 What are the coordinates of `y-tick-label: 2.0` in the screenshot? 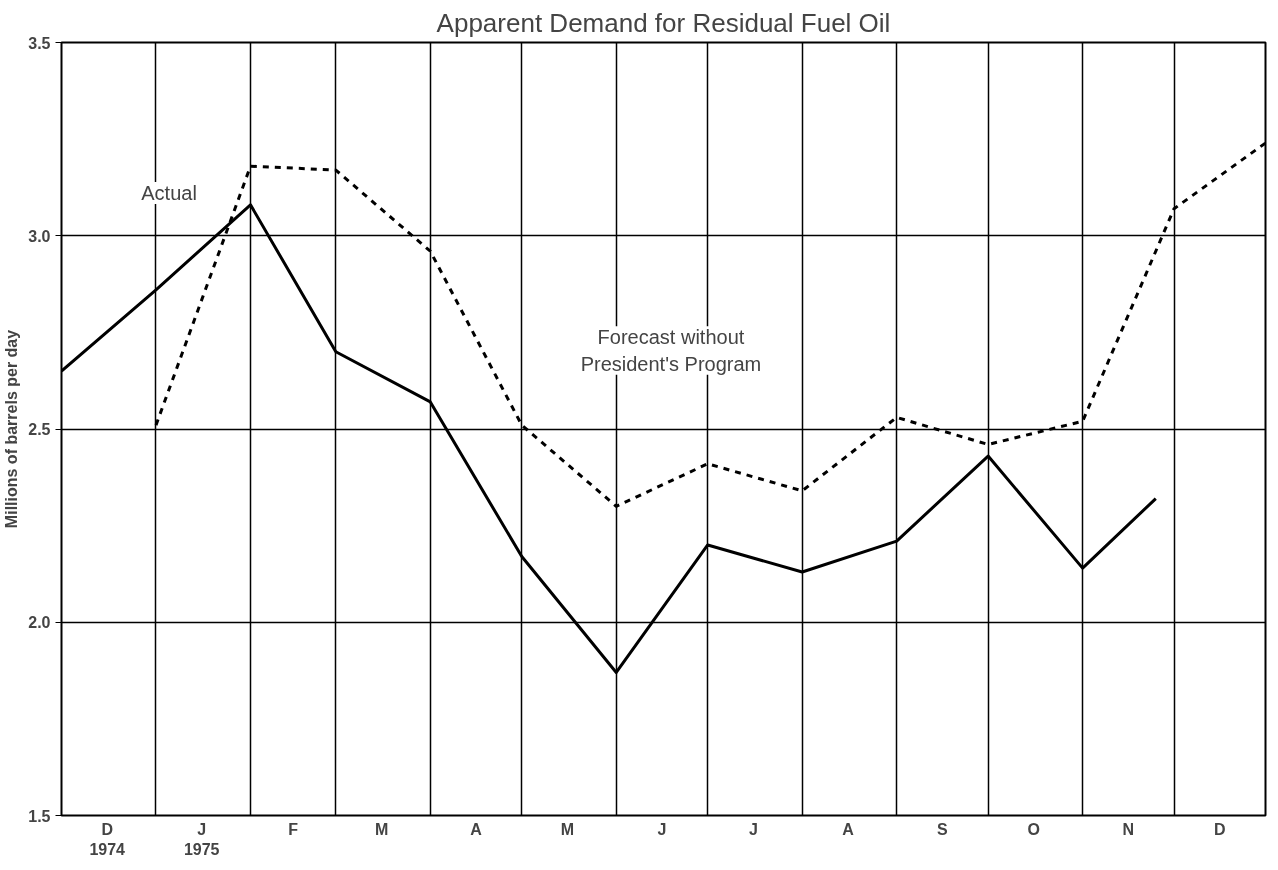 It's located at (39, 623).